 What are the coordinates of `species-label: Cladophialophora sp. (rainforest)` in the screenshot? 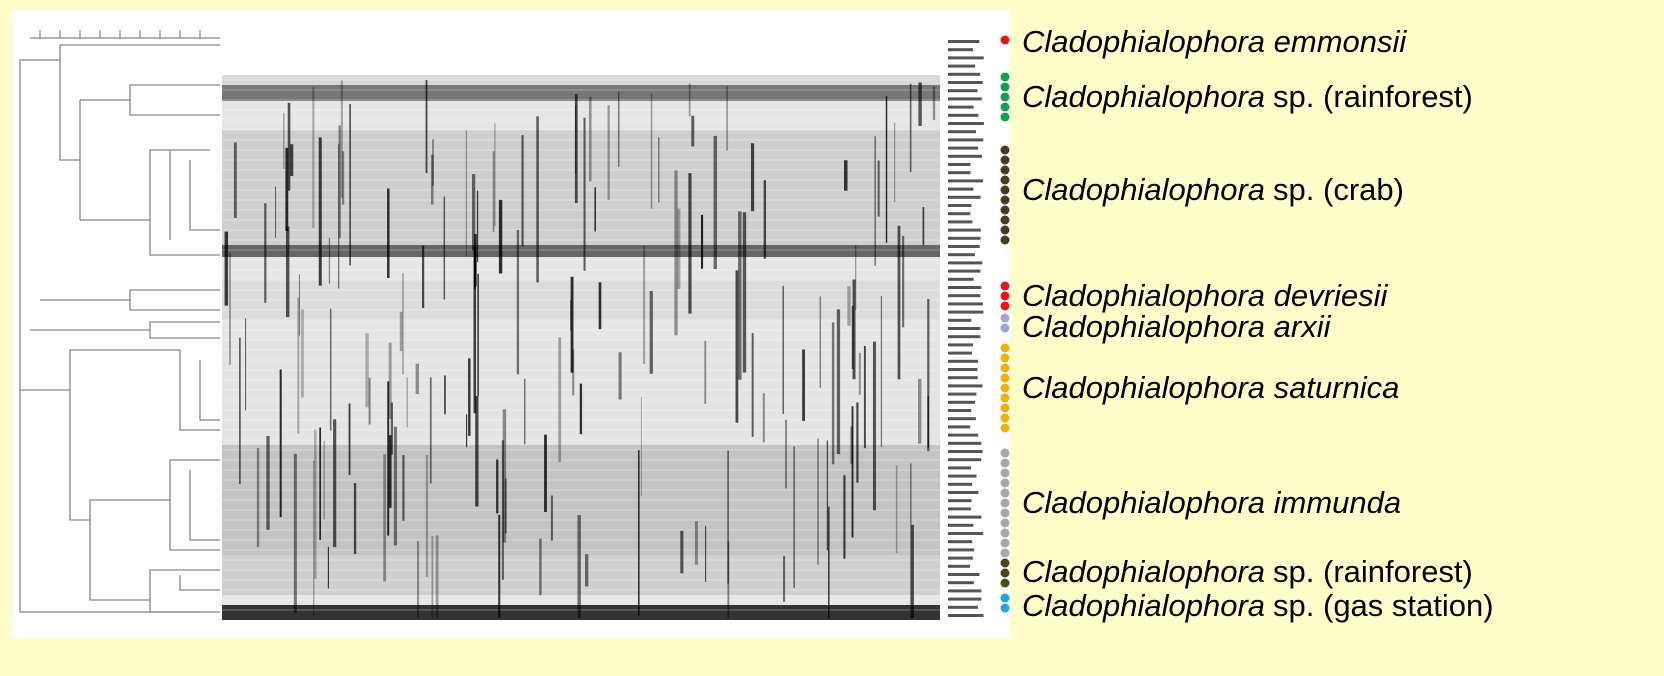 It's located at (1247, 572).